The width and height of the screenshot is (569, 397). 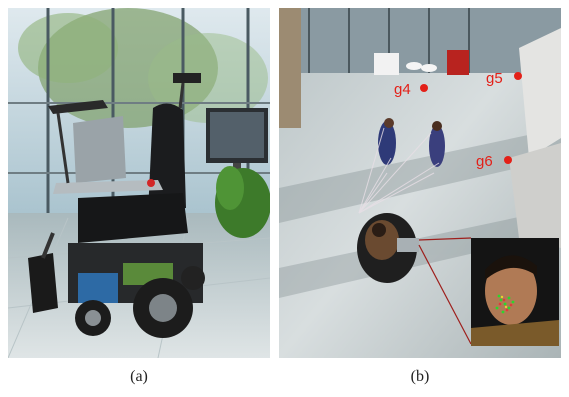 What do you see at coordinates (494, 161) in the screenshot?
I see `goal-marker-g6: g6` at bounding box center [494, 161].